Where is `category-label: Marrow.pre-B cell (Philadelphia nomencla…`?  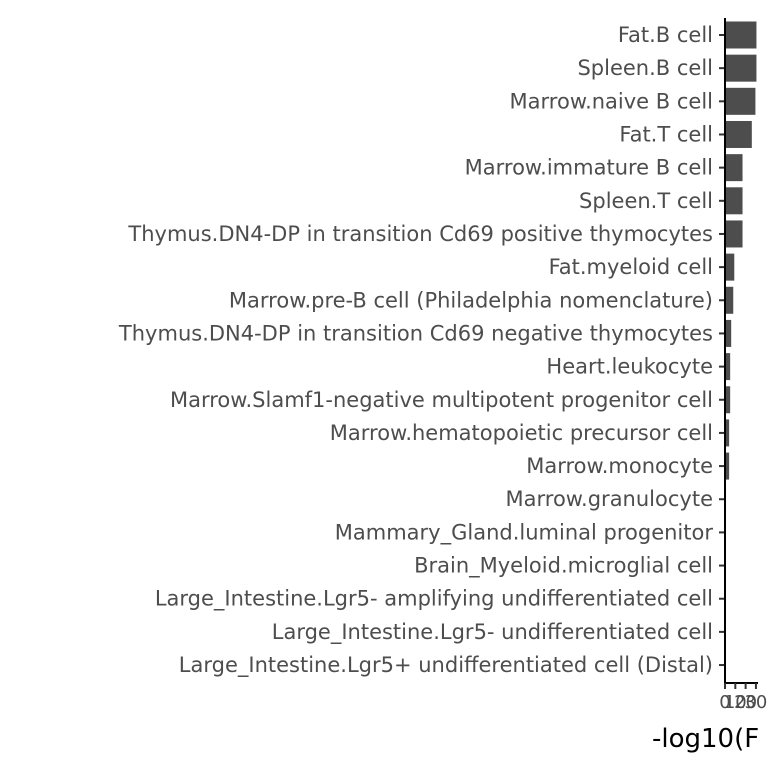 category-label: Marrow.pre-B cell (Philadelphia nomencla… is located at coordinates (471, 300).